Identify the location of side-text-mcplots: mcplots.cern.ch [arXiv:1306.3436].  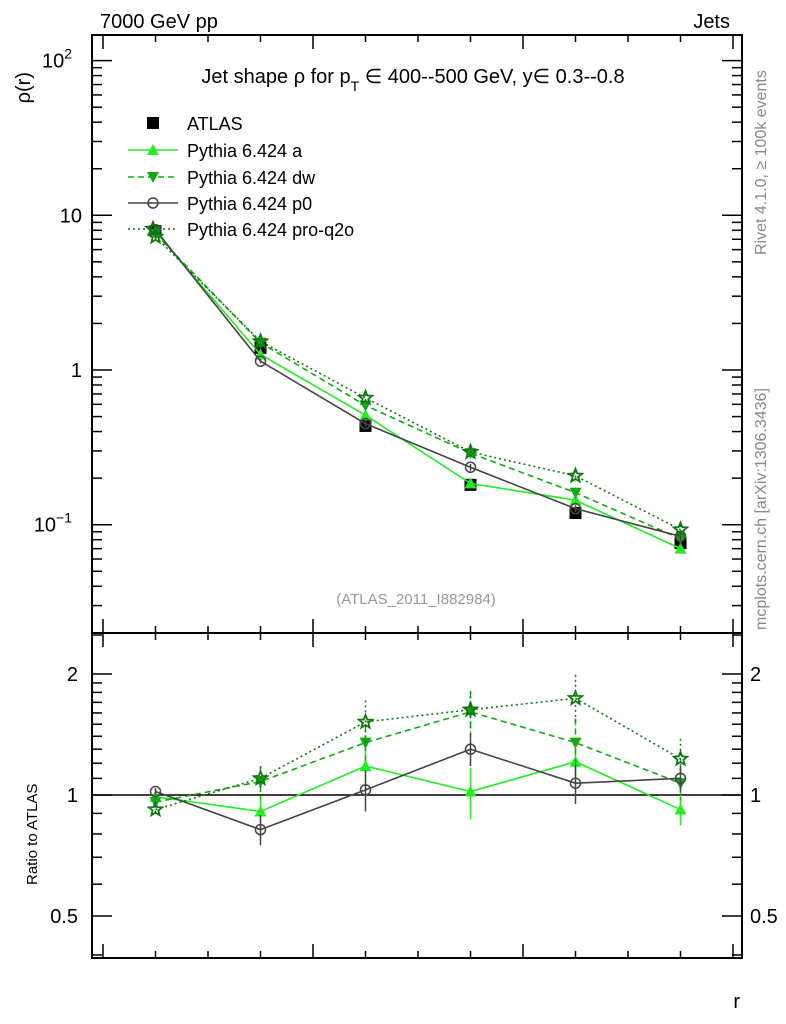
(761, 509).